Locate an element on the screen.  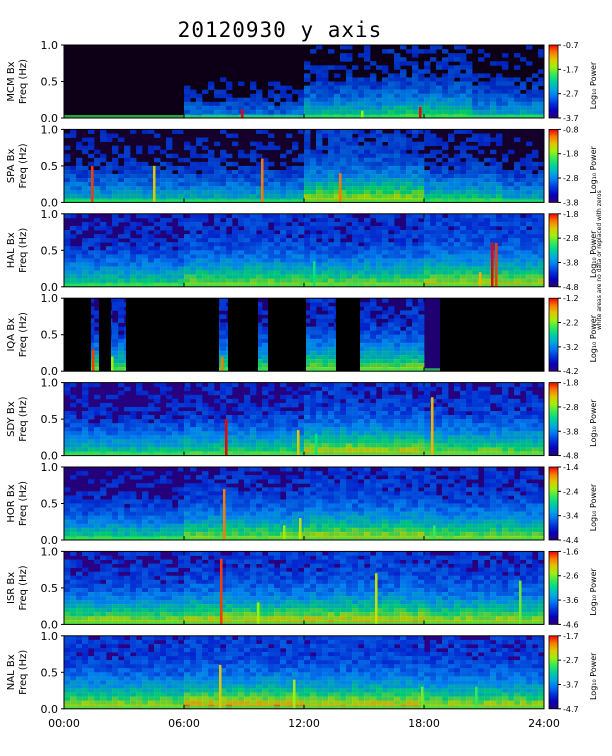
y-tick-label: 0.5 is located at coordinates (50, 335).